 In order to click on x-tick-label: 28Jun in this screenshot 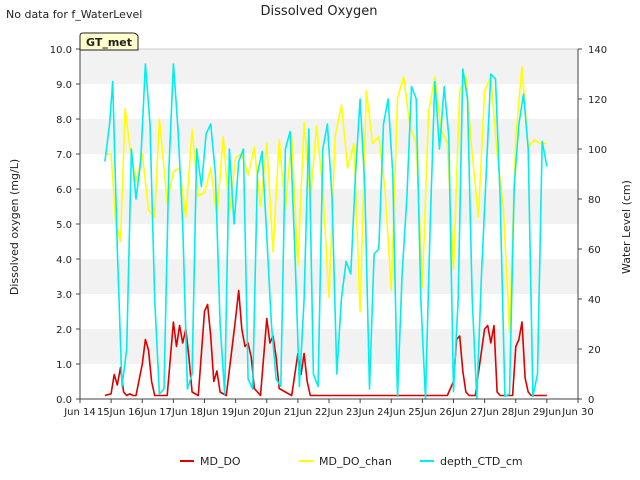, I will do `click(516, 412)`.